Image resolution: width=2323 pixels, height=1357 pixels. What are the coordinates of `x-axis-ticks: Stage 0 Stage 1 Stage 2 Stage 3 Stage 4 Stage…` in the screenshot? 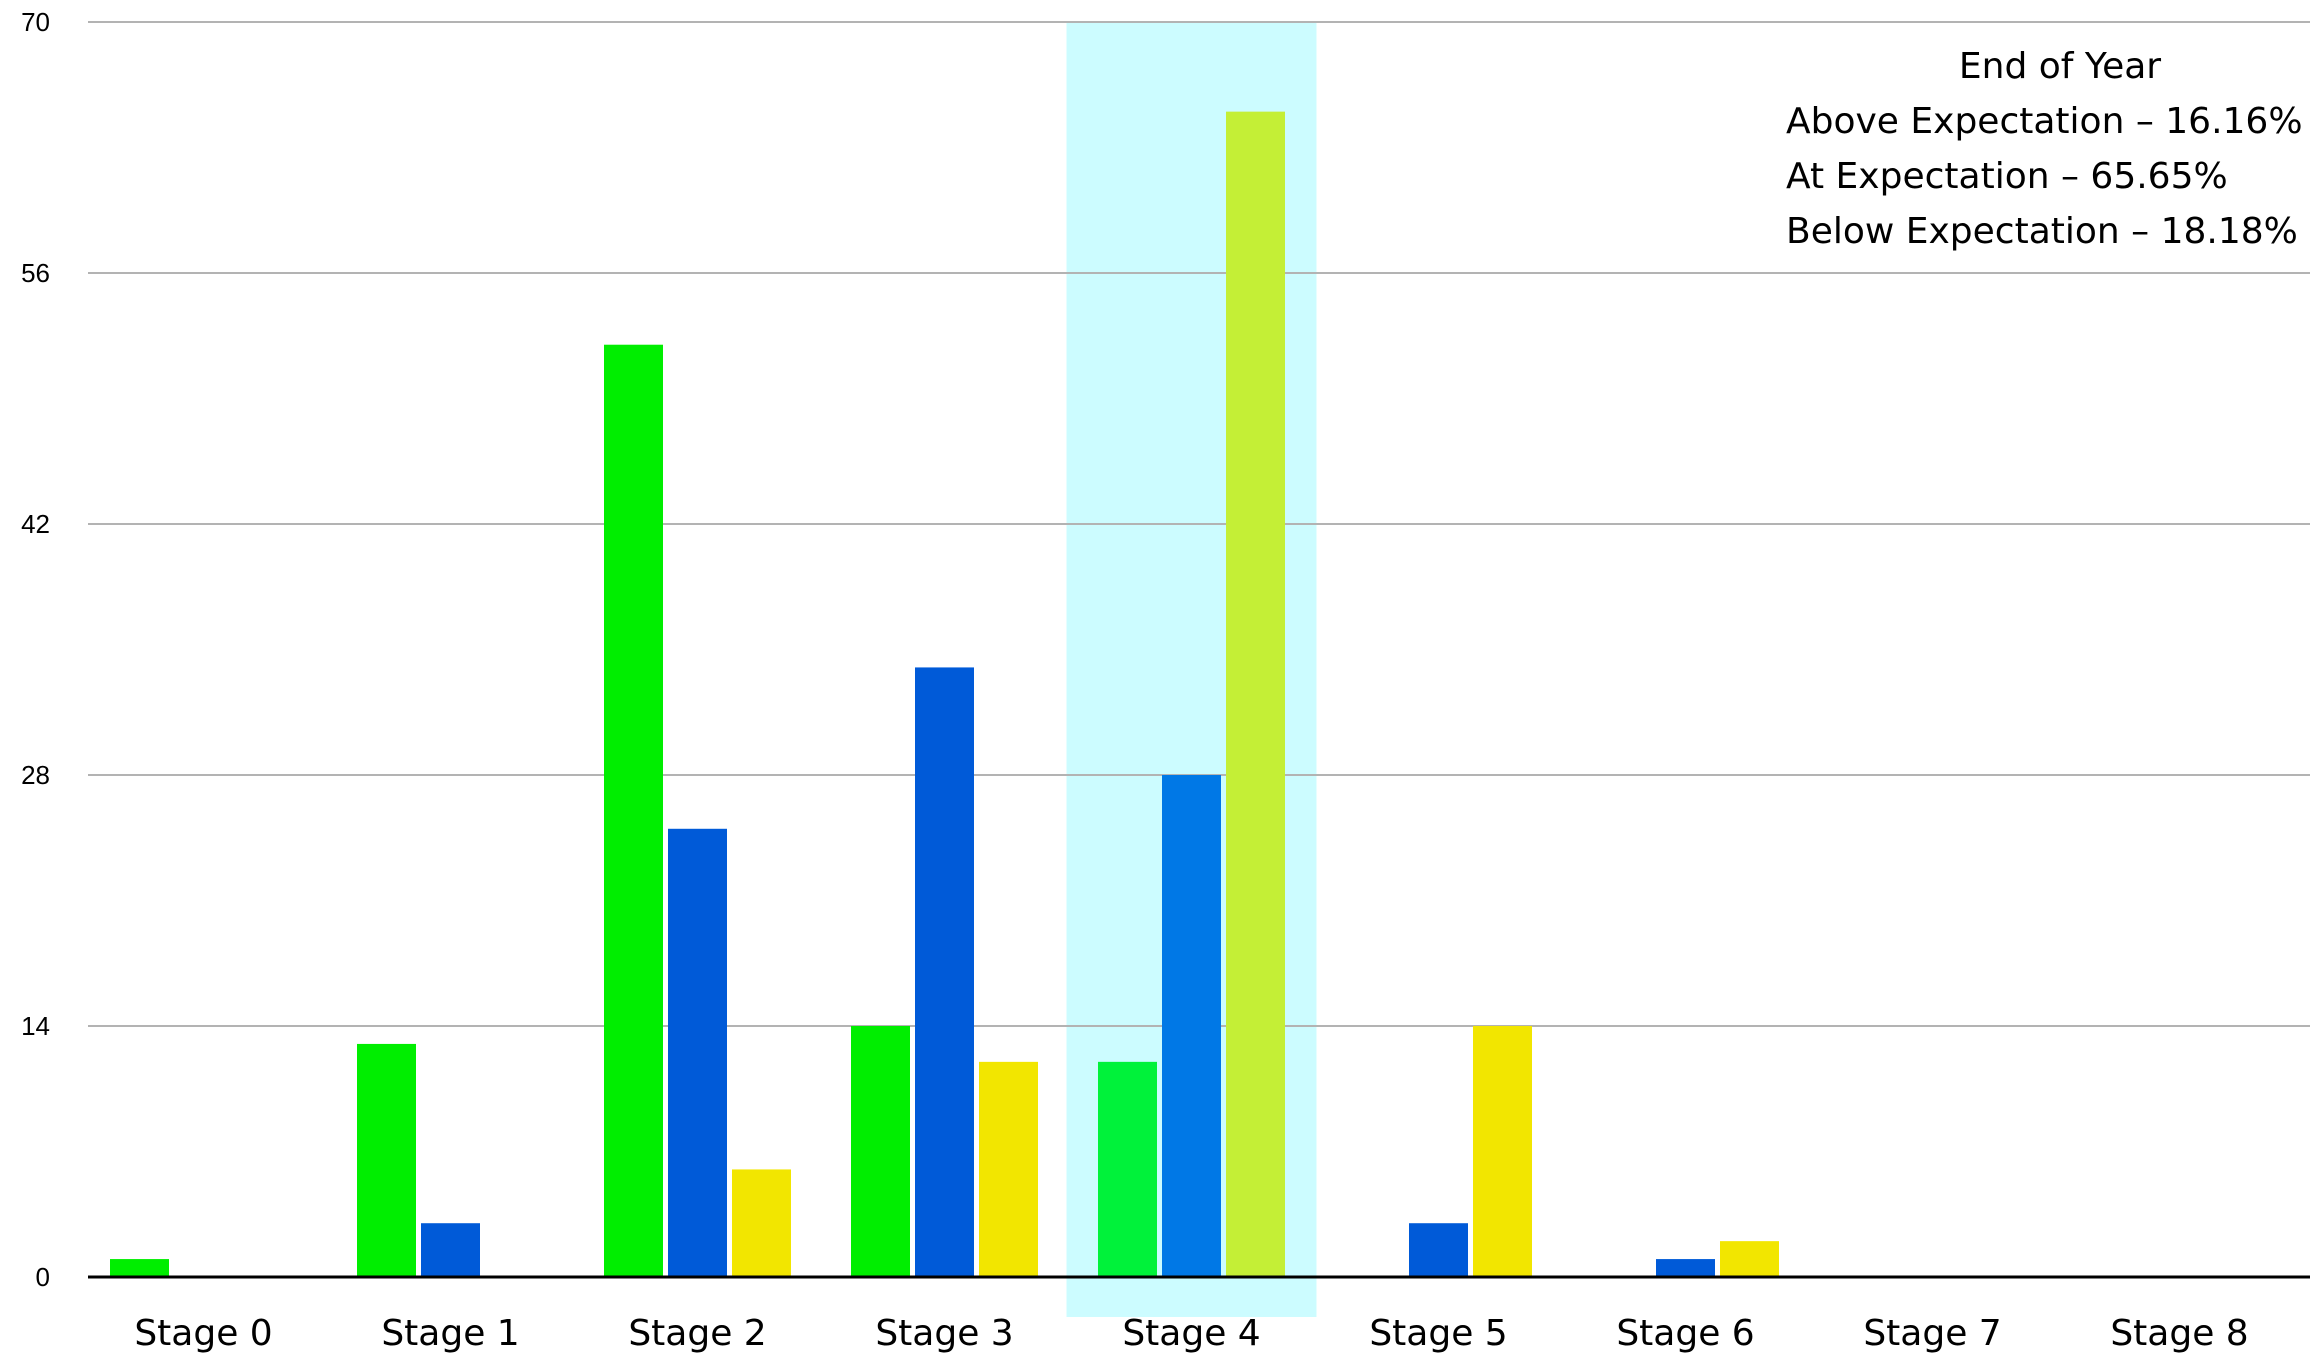 It's located at (1191, 1333).